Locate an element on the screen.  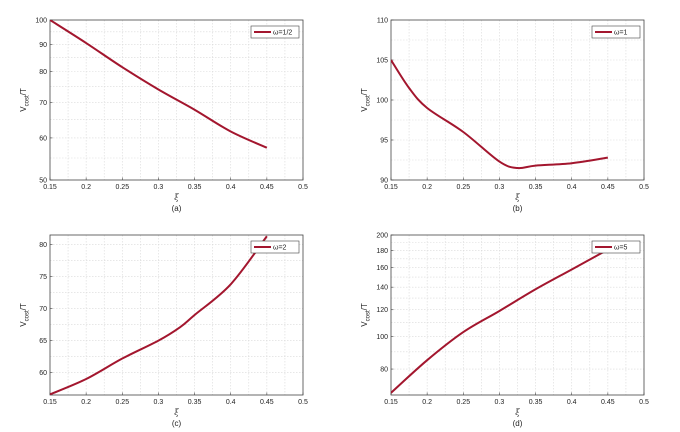
legend-label: ω=1/2 is located at coordinates (282, 33).